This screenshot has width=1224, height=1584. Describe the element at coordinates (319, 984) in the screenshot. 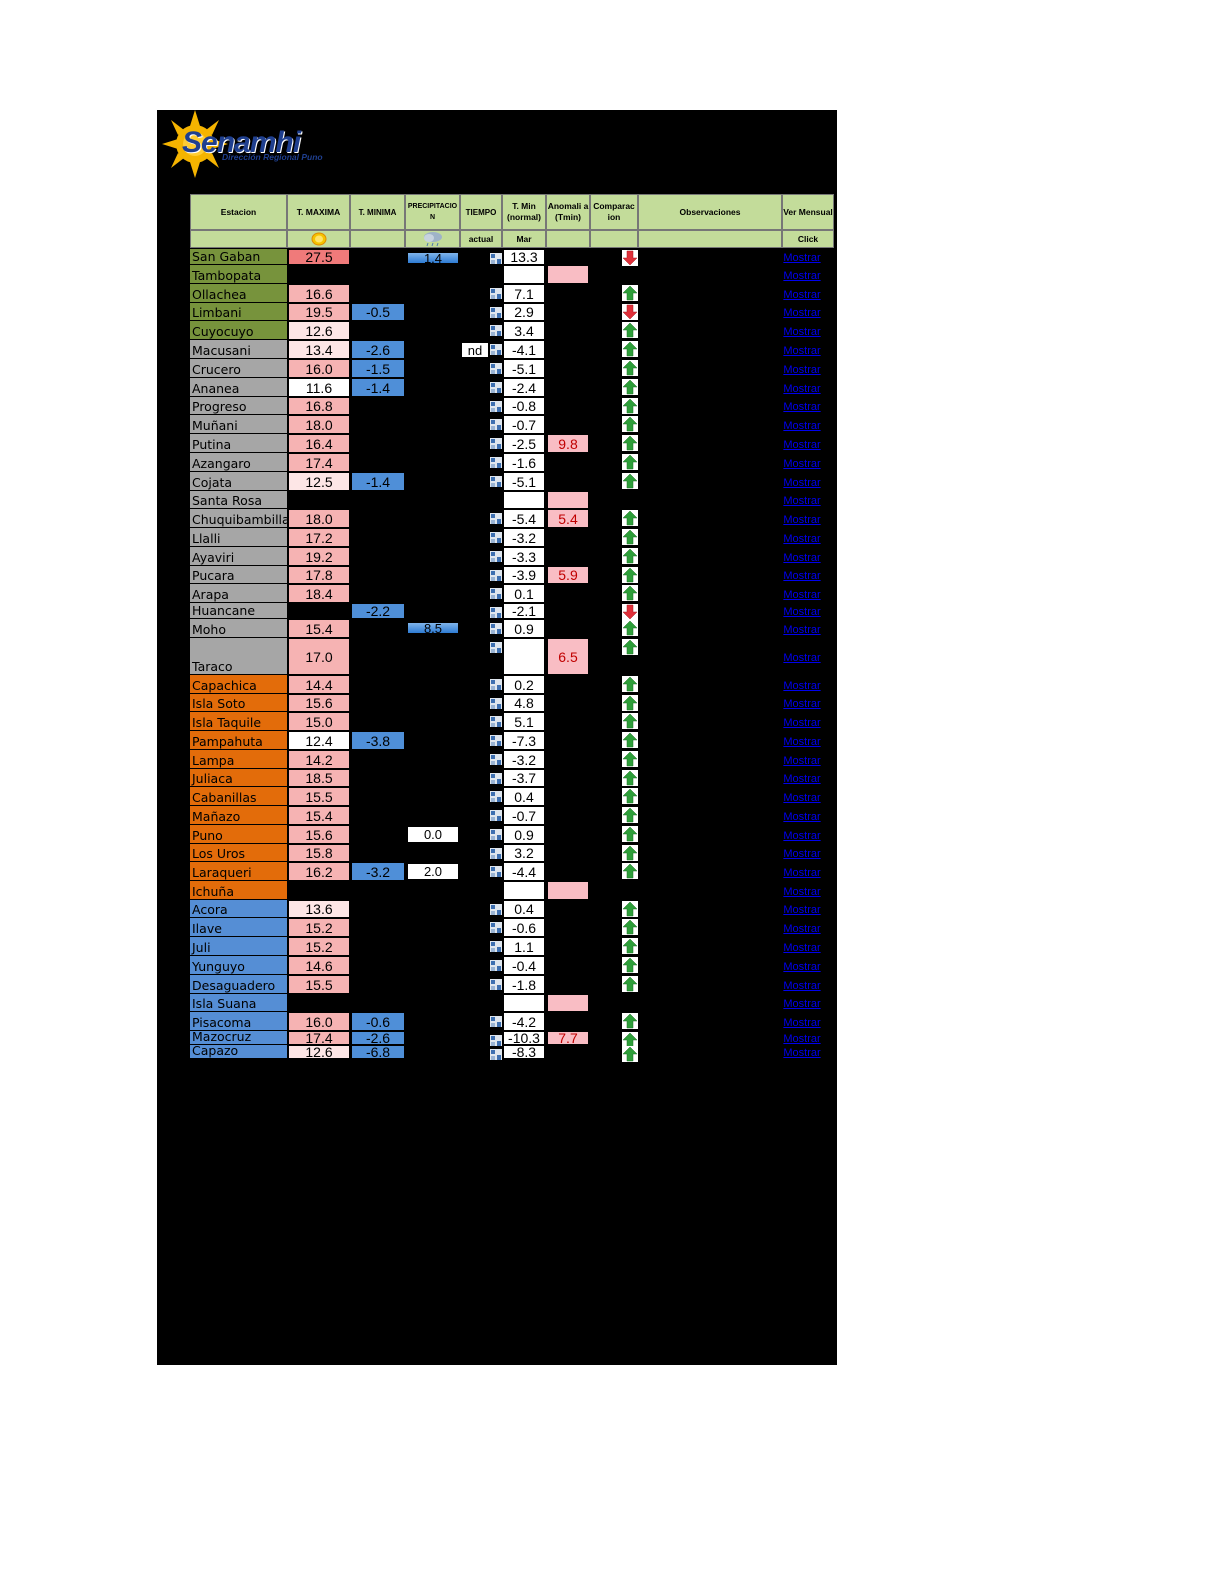

I see `tmax-value: 15.5` at that location.